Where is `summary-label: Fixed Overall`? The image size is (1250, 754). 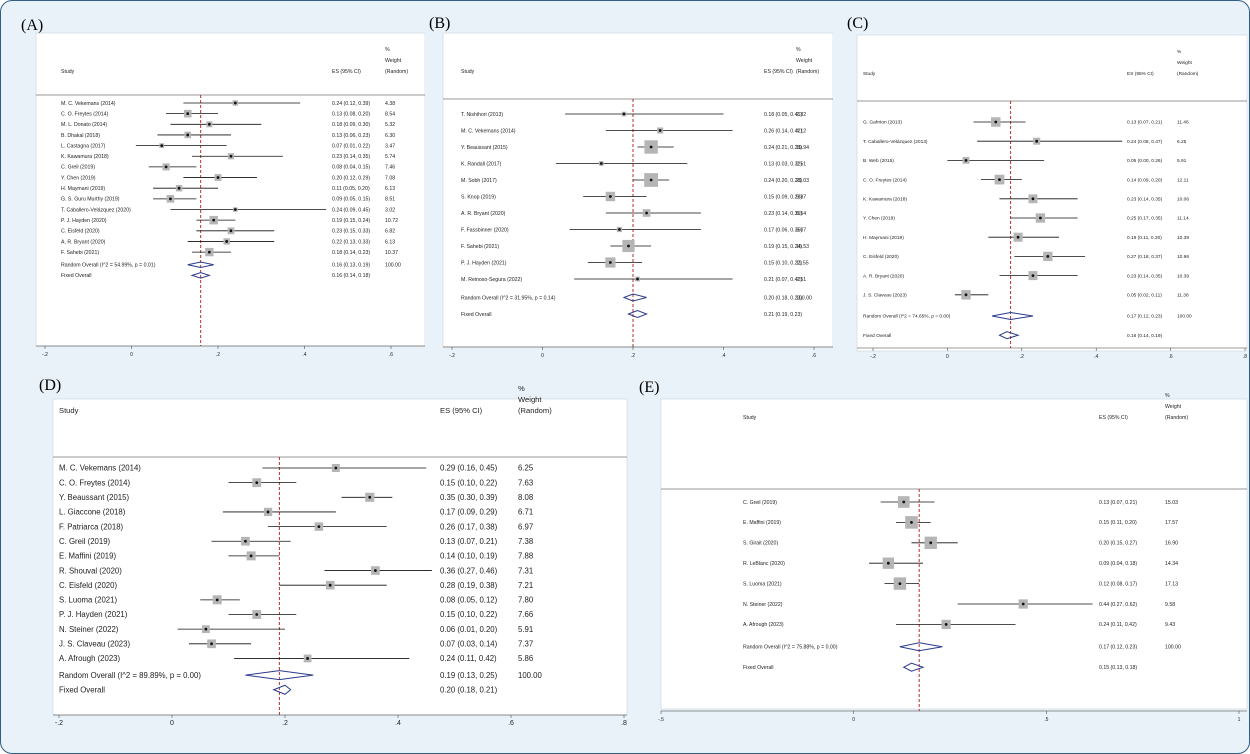
summary-label: Fixed Overall is located at coordinates (82, 689).